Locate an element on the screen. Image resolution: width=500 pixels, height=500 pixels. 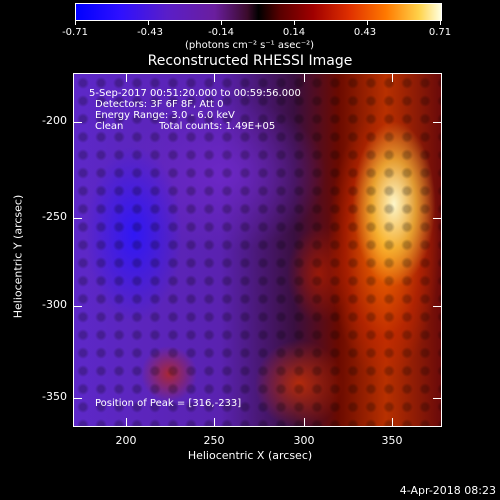
method-text: Clean is located at coordinates (109, 126).